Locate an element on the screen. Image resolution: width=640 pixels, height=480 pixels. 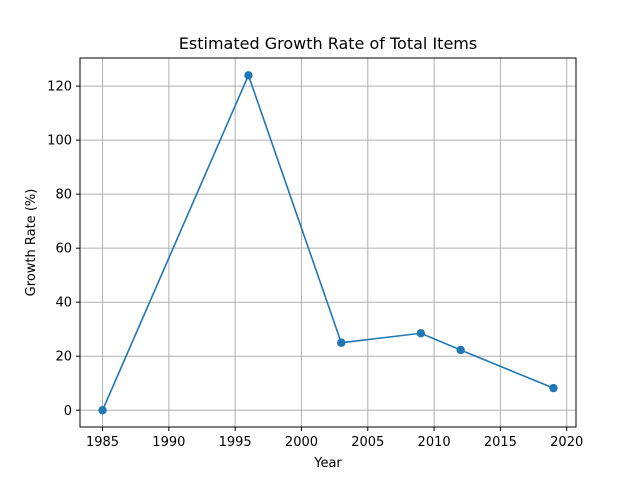
y-tick-label: 0 is located at coordinates (68, 411).